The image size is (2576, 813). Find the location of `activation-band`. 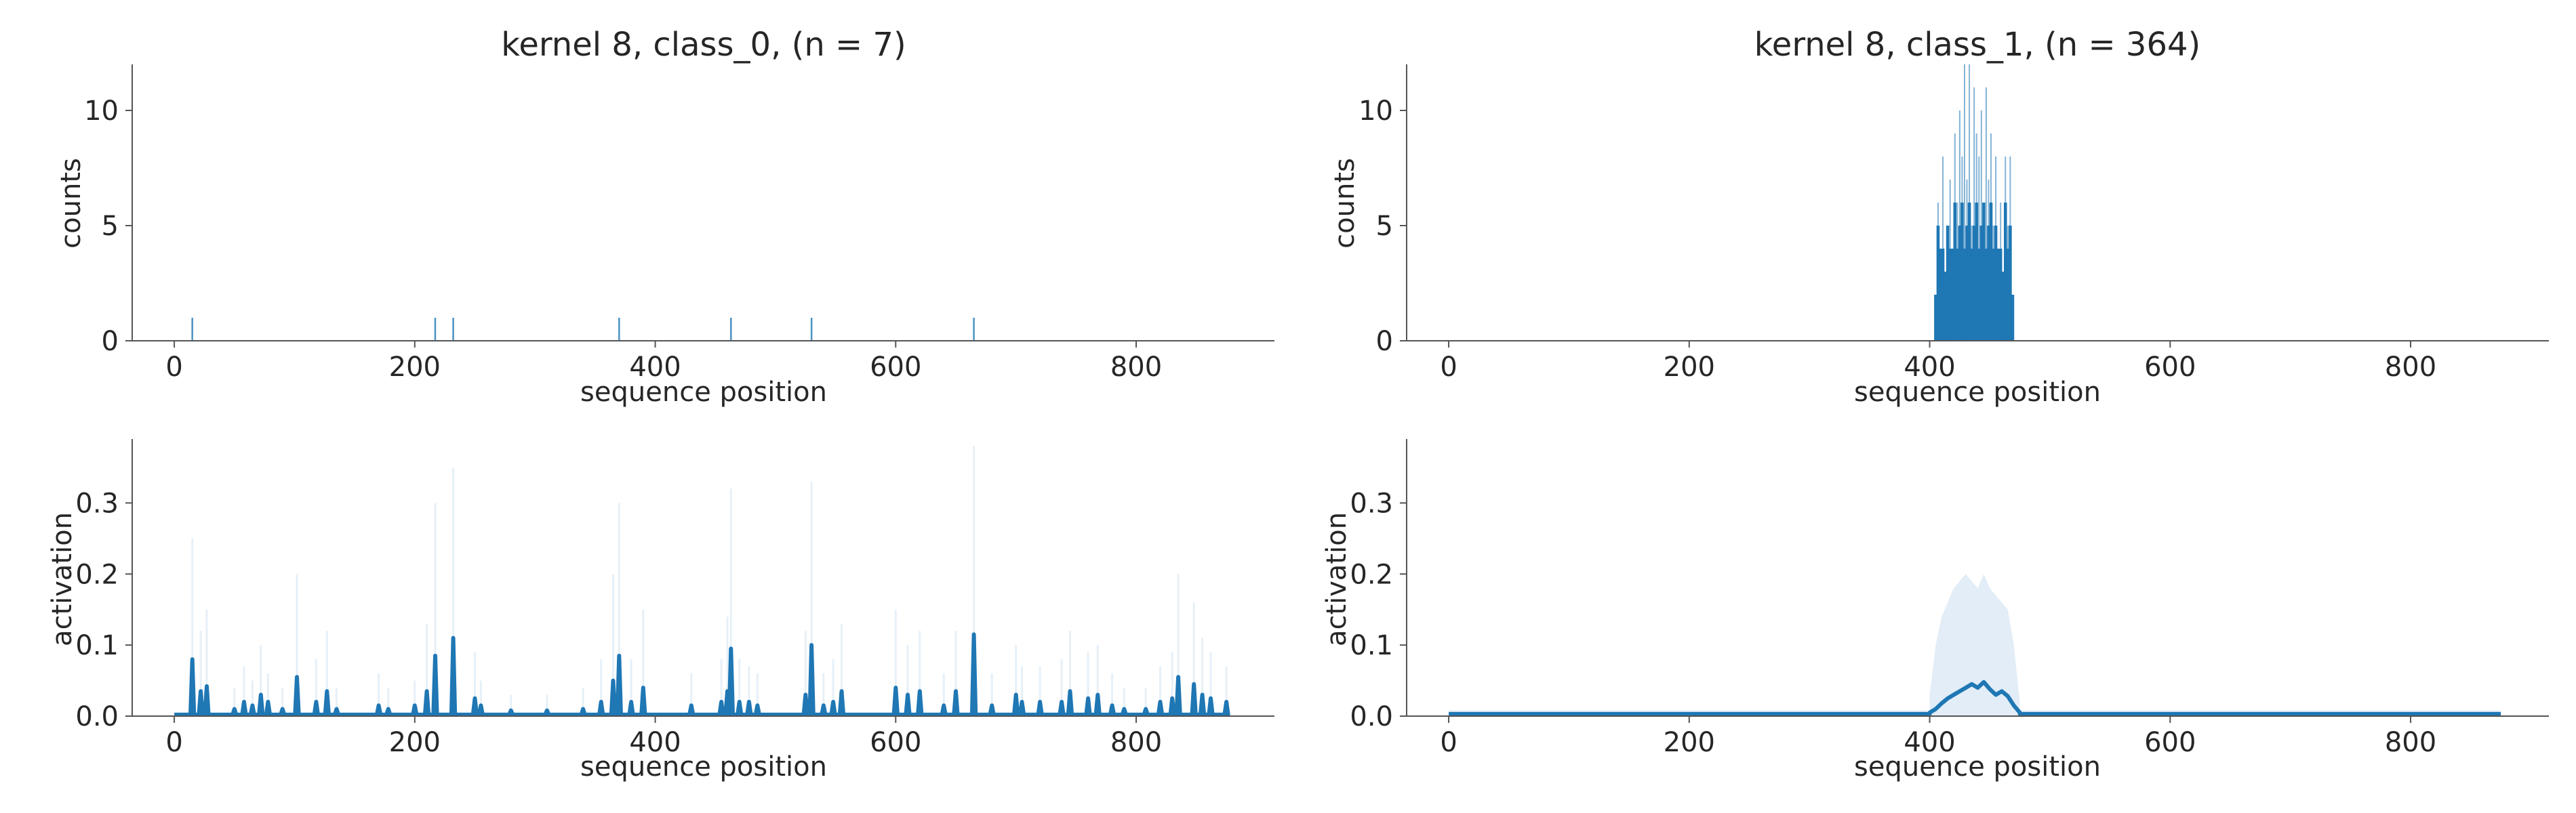

activation-band is located at coordinates (1975, 645).